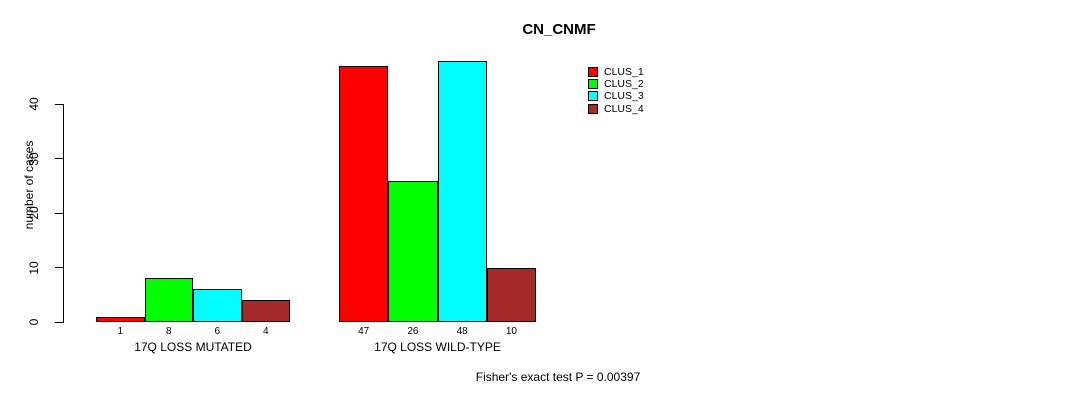 This screenshot has width=1090, height=400. What do you see at coordinates (558, 377) in the screenshot?
I see `footer-stat-note: Fisher's exact test P = 0.00397` at bounding box center [558, 377].